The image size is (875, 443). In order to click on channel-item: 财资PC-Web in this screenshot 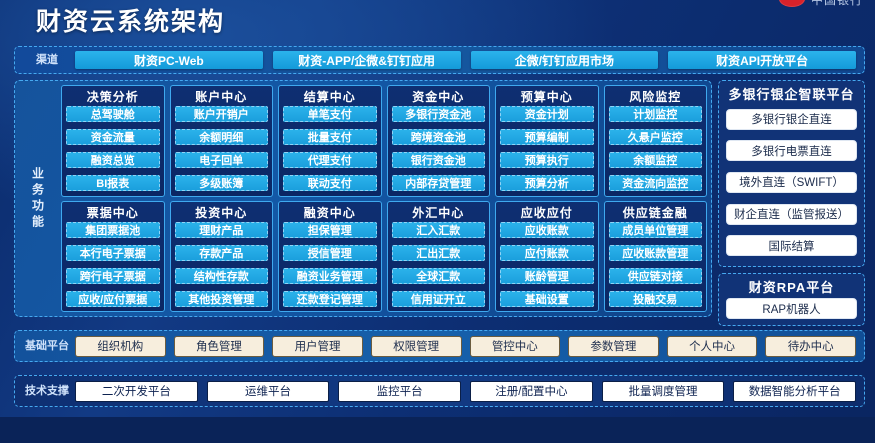, I will do `click(169, 60)`.